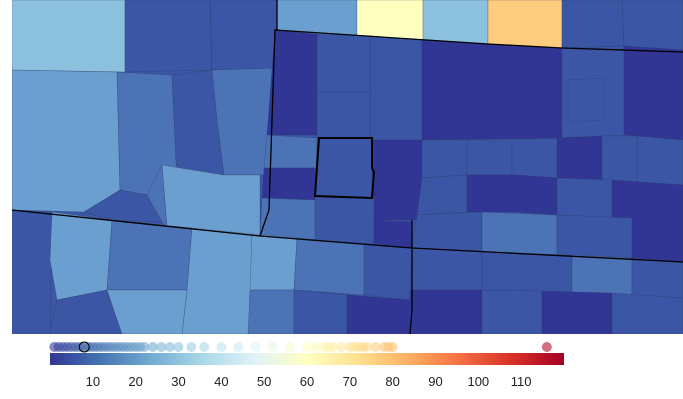 Image resolution: width=683 pixels, height=399 pixels. What do you see at coordinates (135, 381) in the screenshot?
I see `legend-tick-label: 20` at bounding box center [135, 381].